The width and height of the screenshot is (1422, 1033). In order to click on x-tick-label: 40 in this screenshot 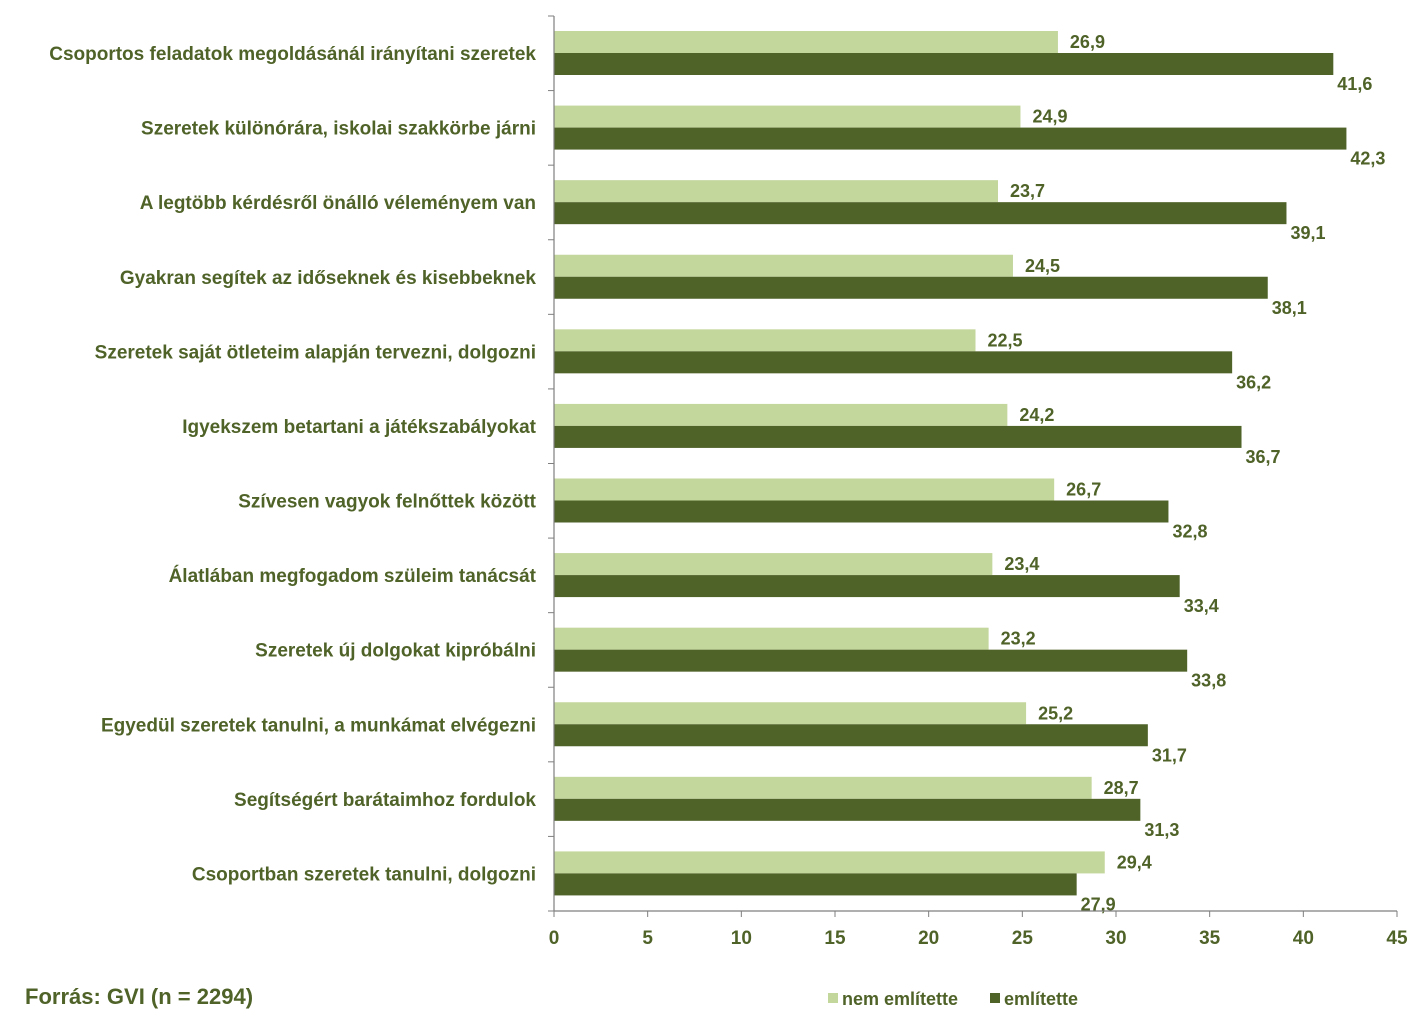, I will do `click(1303, 938)`.